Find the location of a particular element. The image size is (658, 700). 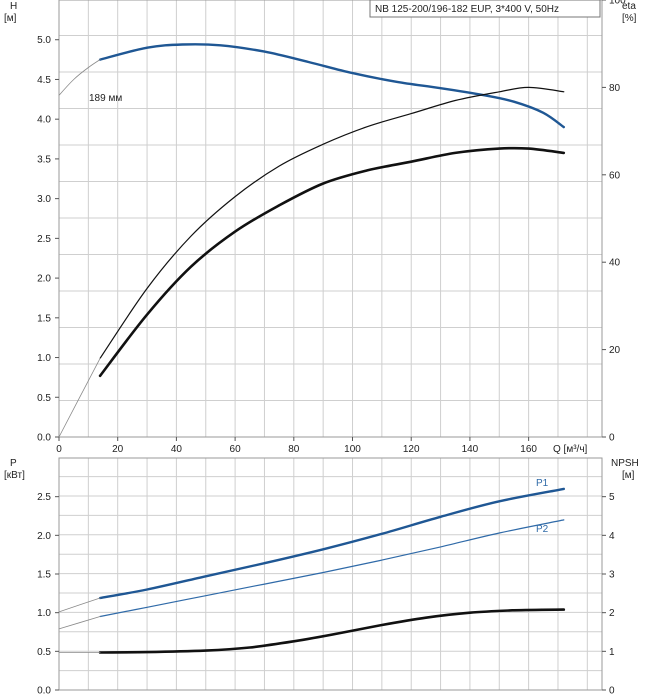

right-tick-label: 60 is located at coordinates (615, 175).